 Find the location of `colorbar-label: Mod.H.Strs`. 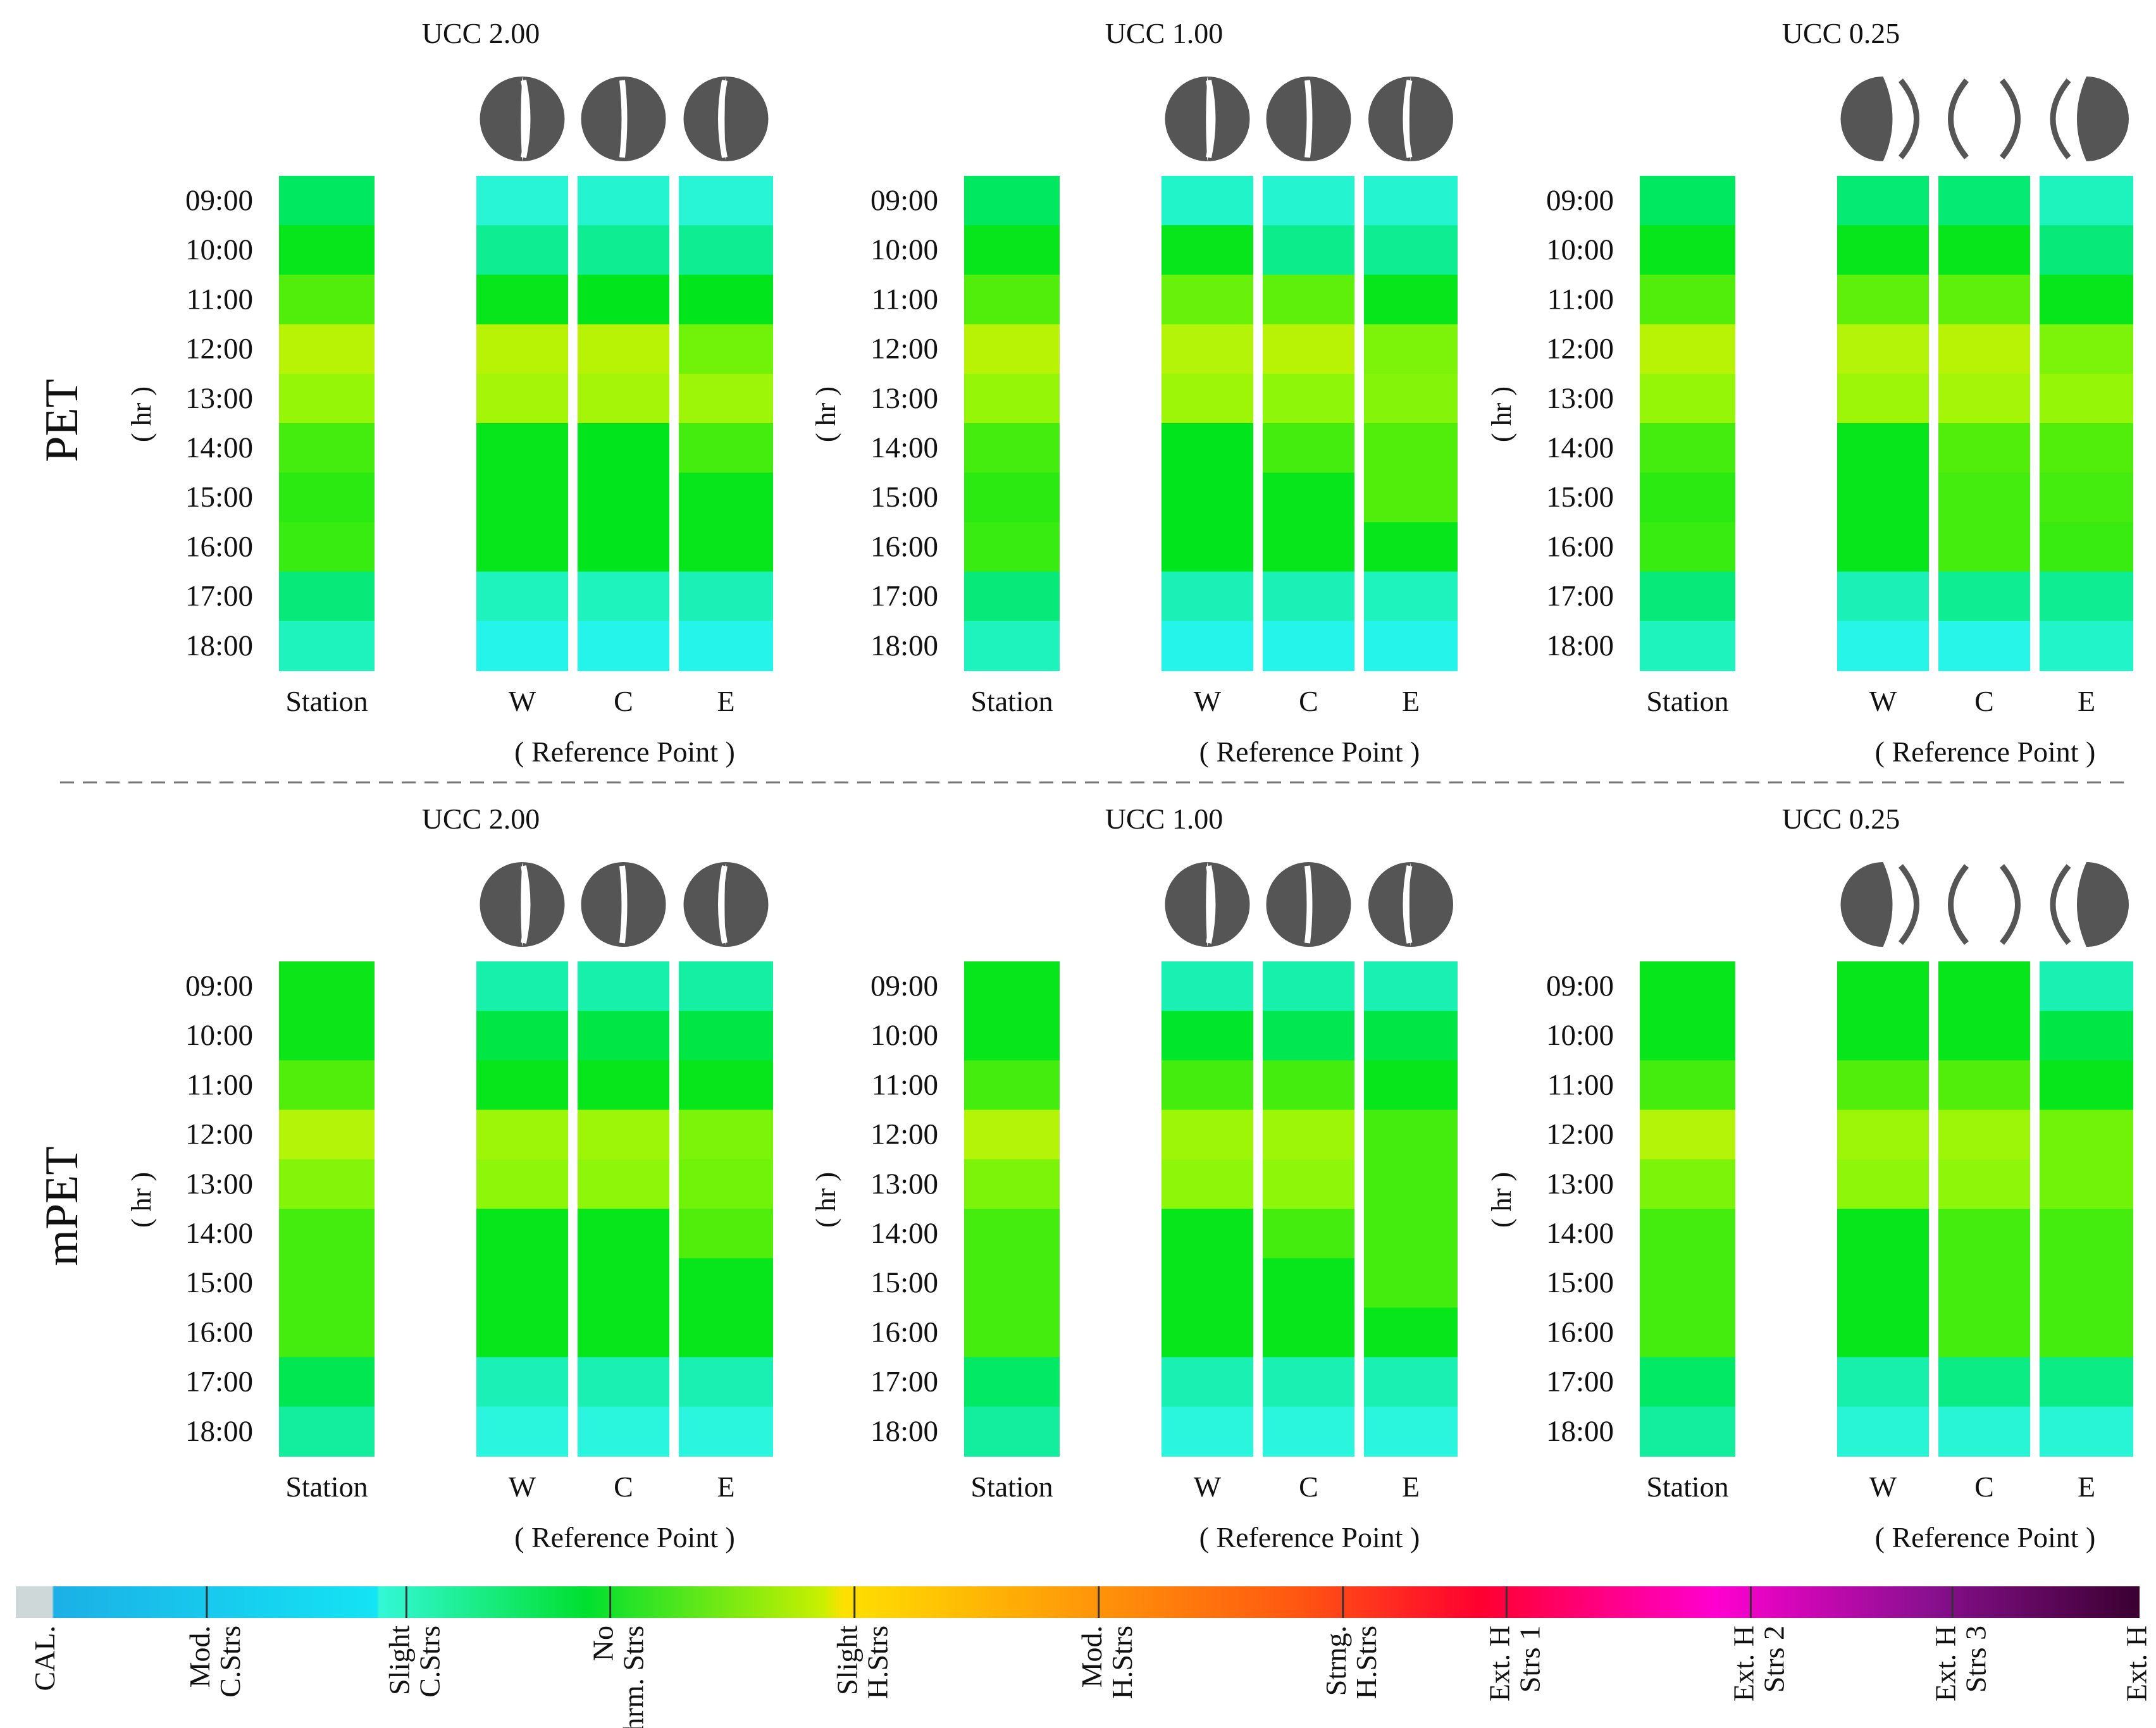

colorbar-label: Mod.H.Strs is located at coordinates (1106, 1662).